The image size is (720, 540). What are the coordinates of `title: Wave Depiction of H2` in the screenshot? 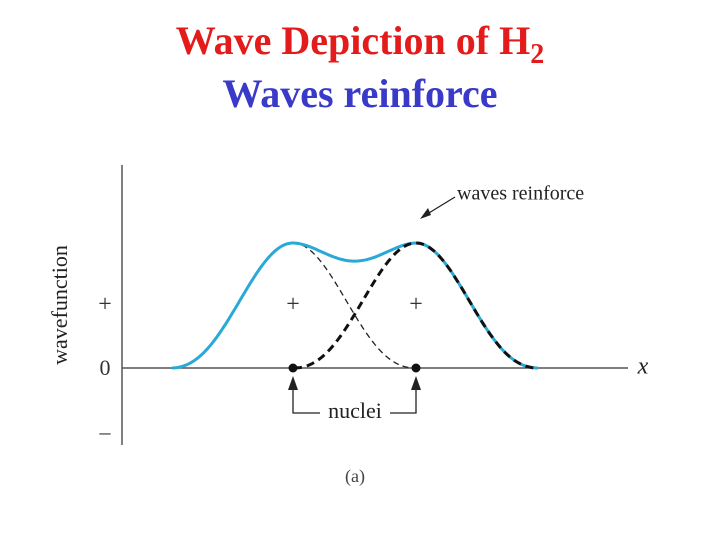 It's located at (360, 44).